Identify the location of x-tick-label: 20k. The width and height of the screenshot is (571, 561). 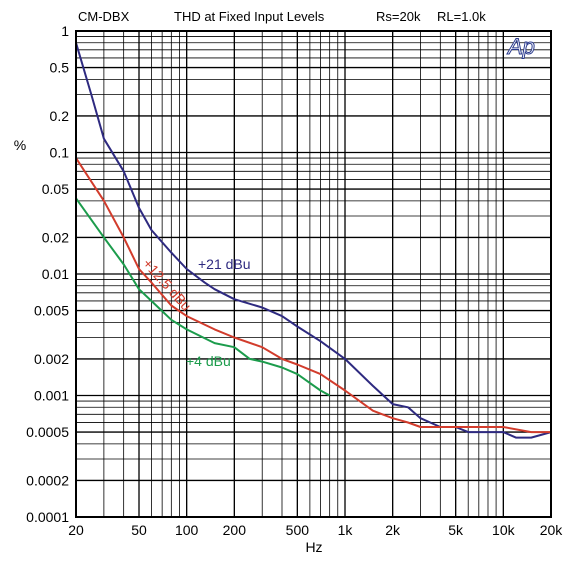
(552, 530).